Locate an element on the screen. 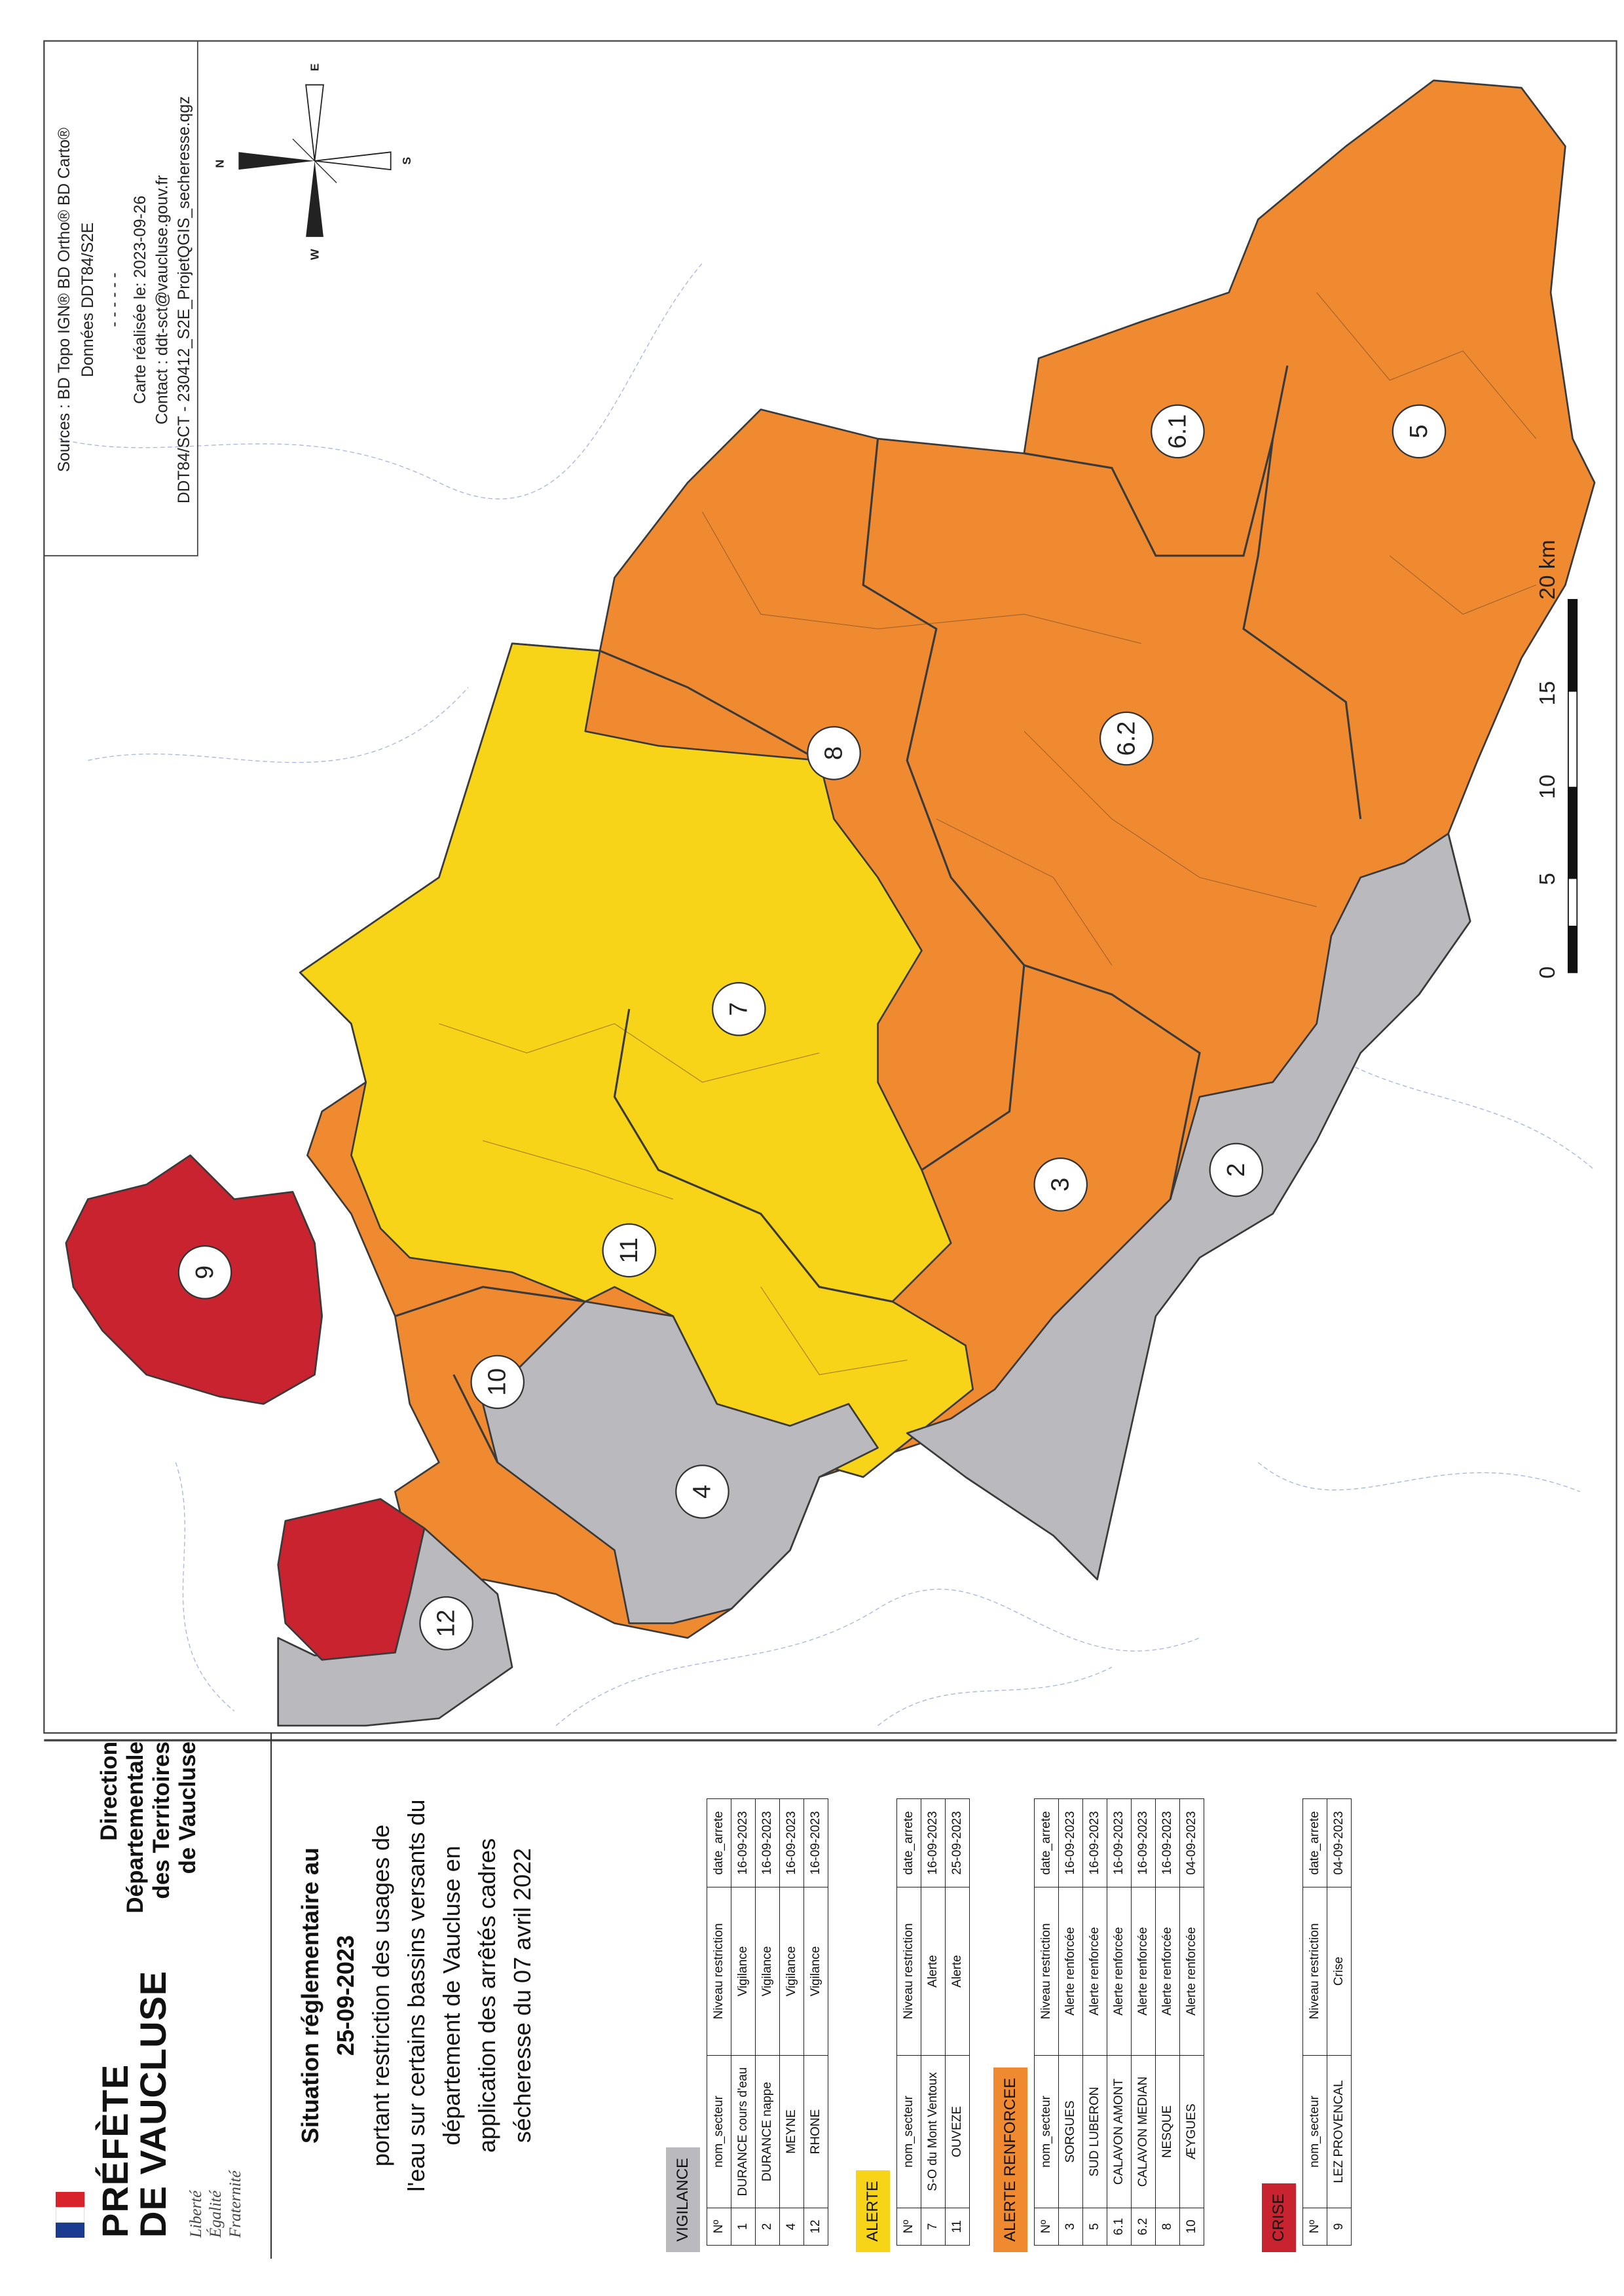  scale-label: 10 is located at coordinates (1548, 786).